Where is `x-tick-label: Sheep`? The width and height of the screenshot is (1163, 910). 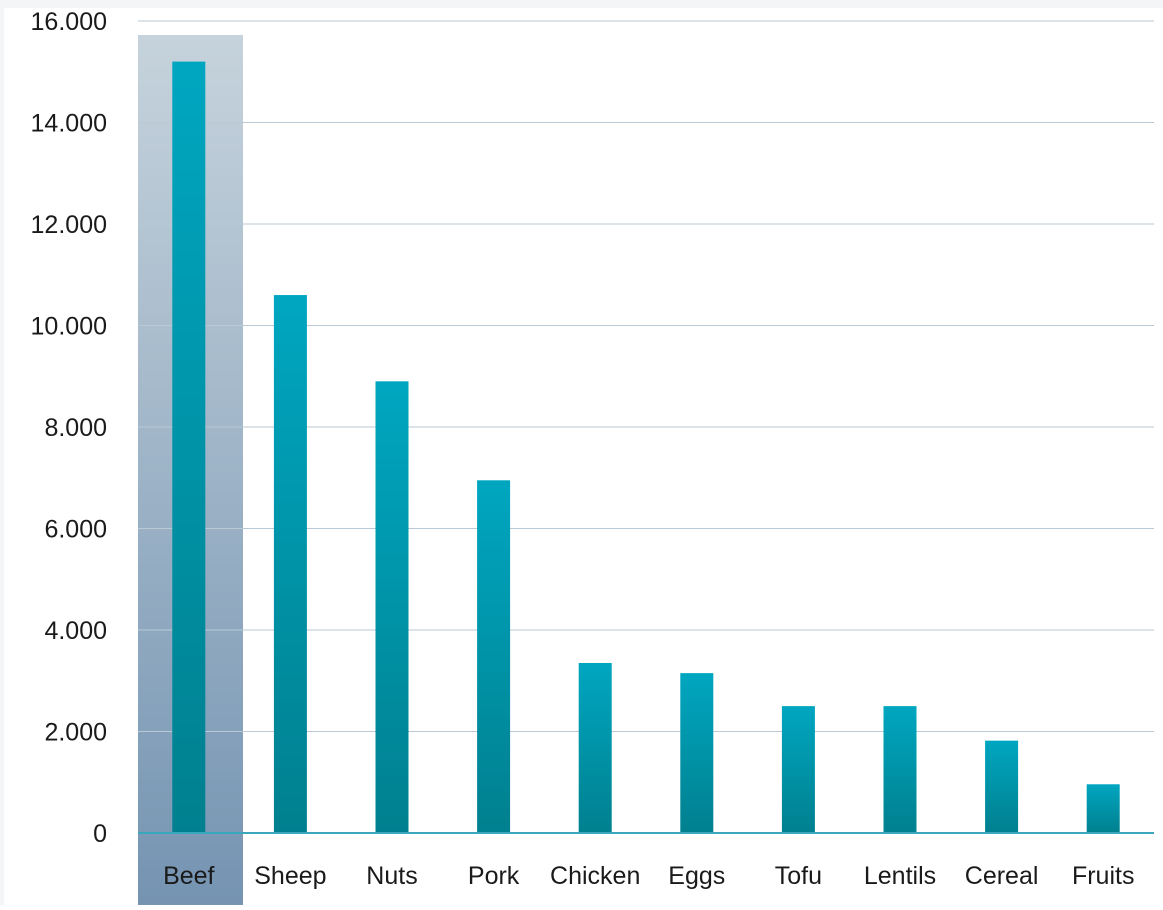 x-tick-label: Sheep is located at coordinates (290, 876).